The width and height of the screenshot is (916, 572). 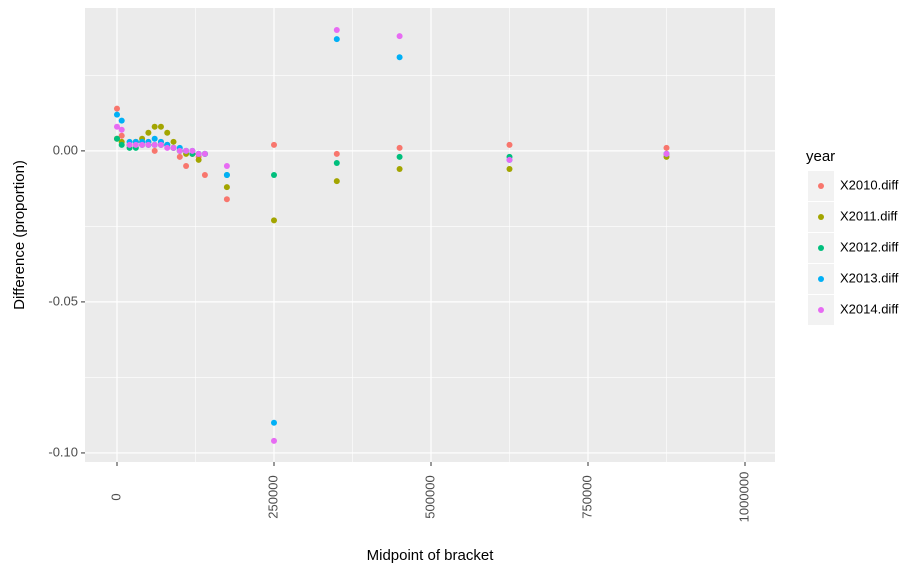 What do you see at coordinates (869, 184) in the screenshot?
I see `legend-label: X2010.diff` at bounding box center [869, 184].